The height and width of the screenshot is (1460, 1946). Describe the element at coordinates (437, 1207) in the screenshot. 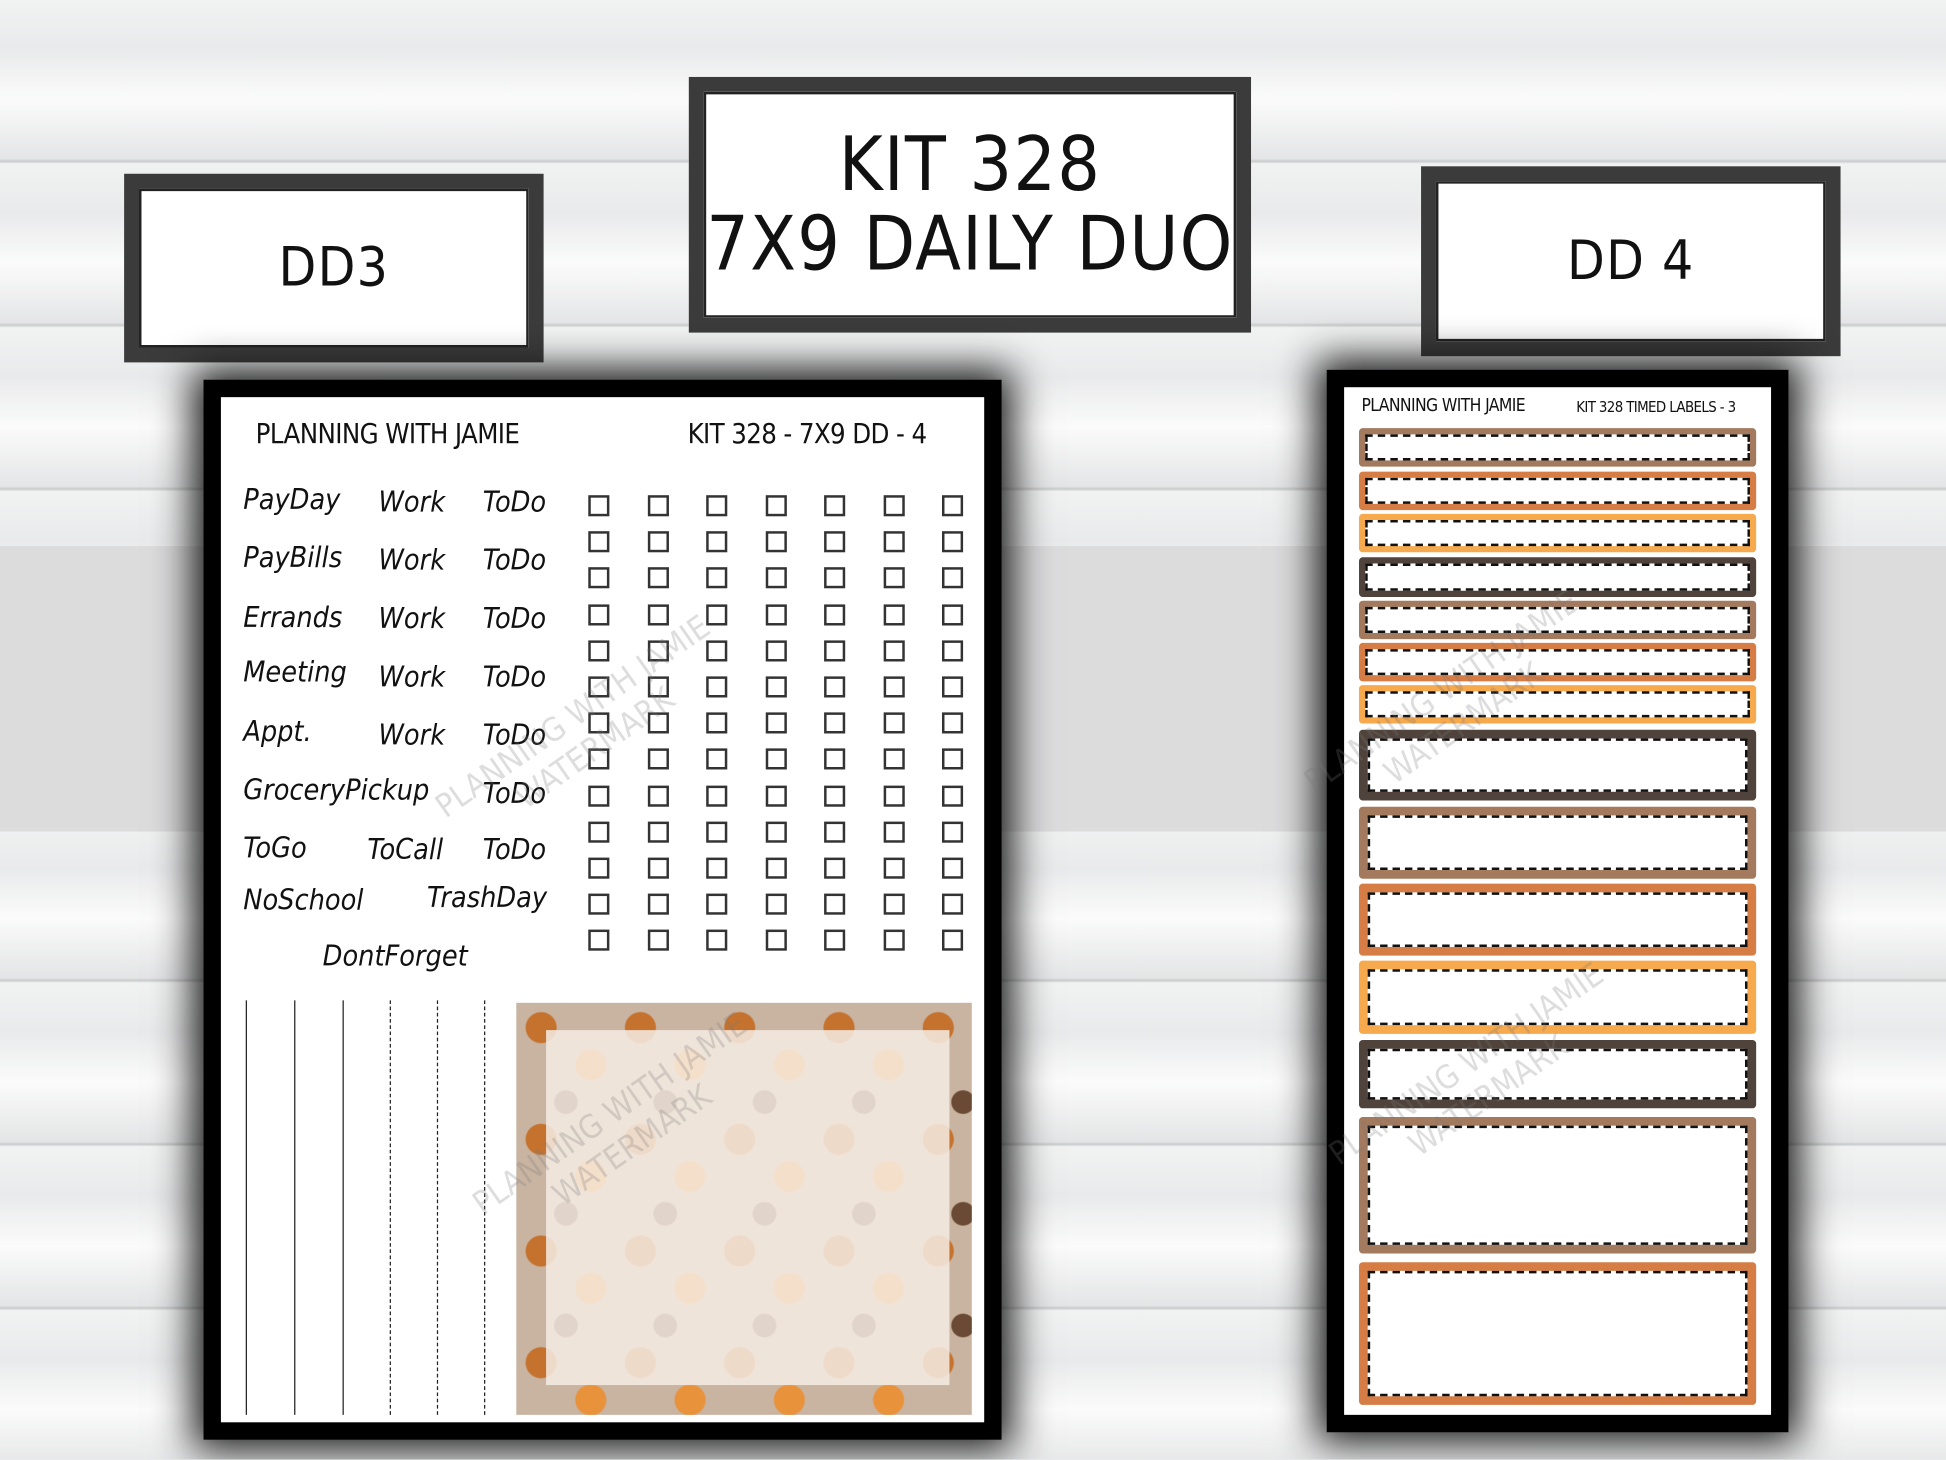

I see `dashed-line` at that location.